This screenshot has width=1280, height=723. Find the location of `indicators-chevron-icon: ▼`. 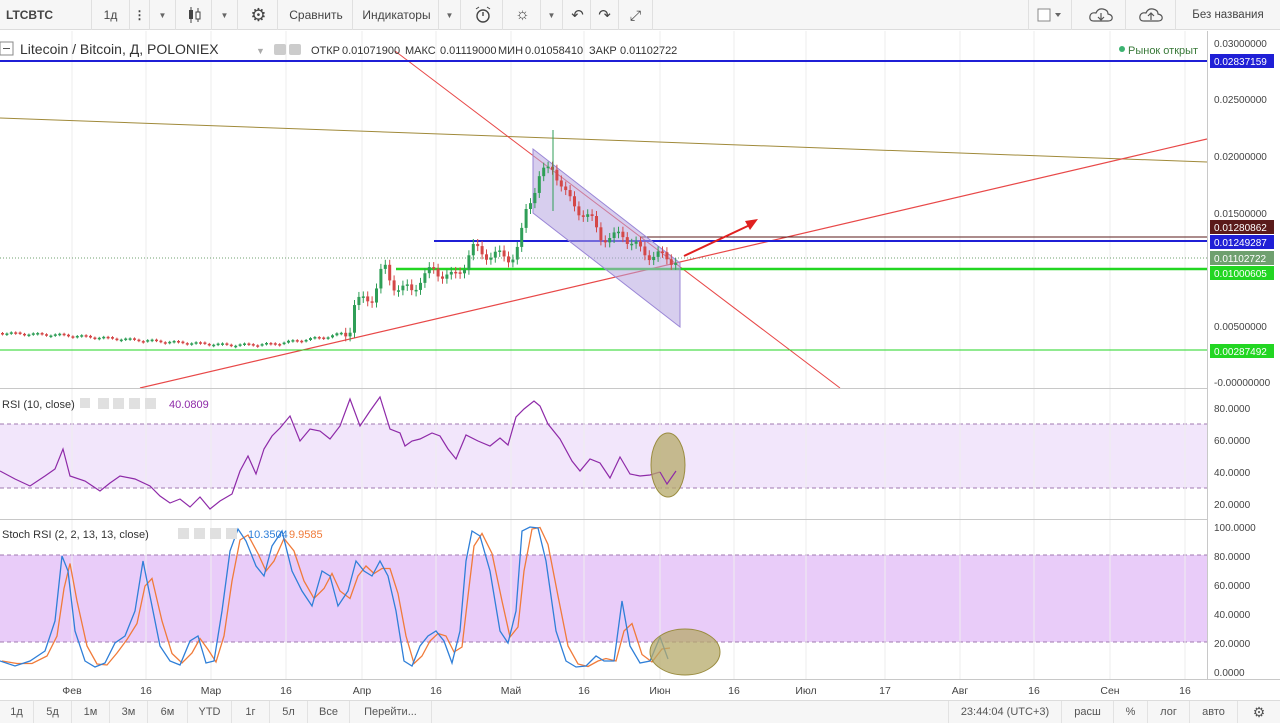

indicators-chevron-icon: ▼ is located at coordinates (450, 15).